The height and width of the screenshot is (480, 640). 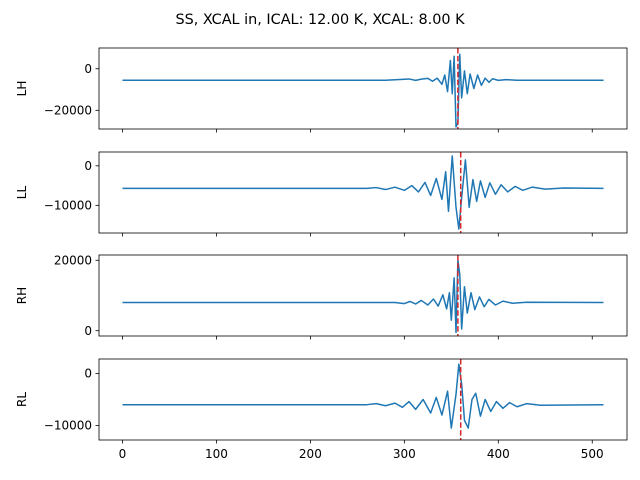 I want to click on ytick-label-lh-0: 0, so click(x=88, y=69).